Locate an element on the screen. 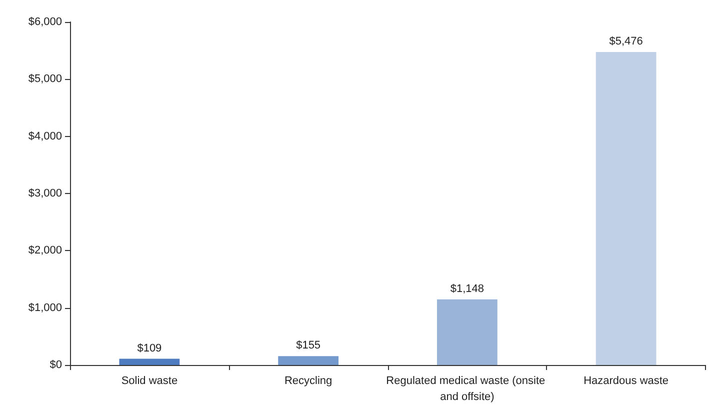  y-tick-label: $6,000 is located at coordinates (45, 22).